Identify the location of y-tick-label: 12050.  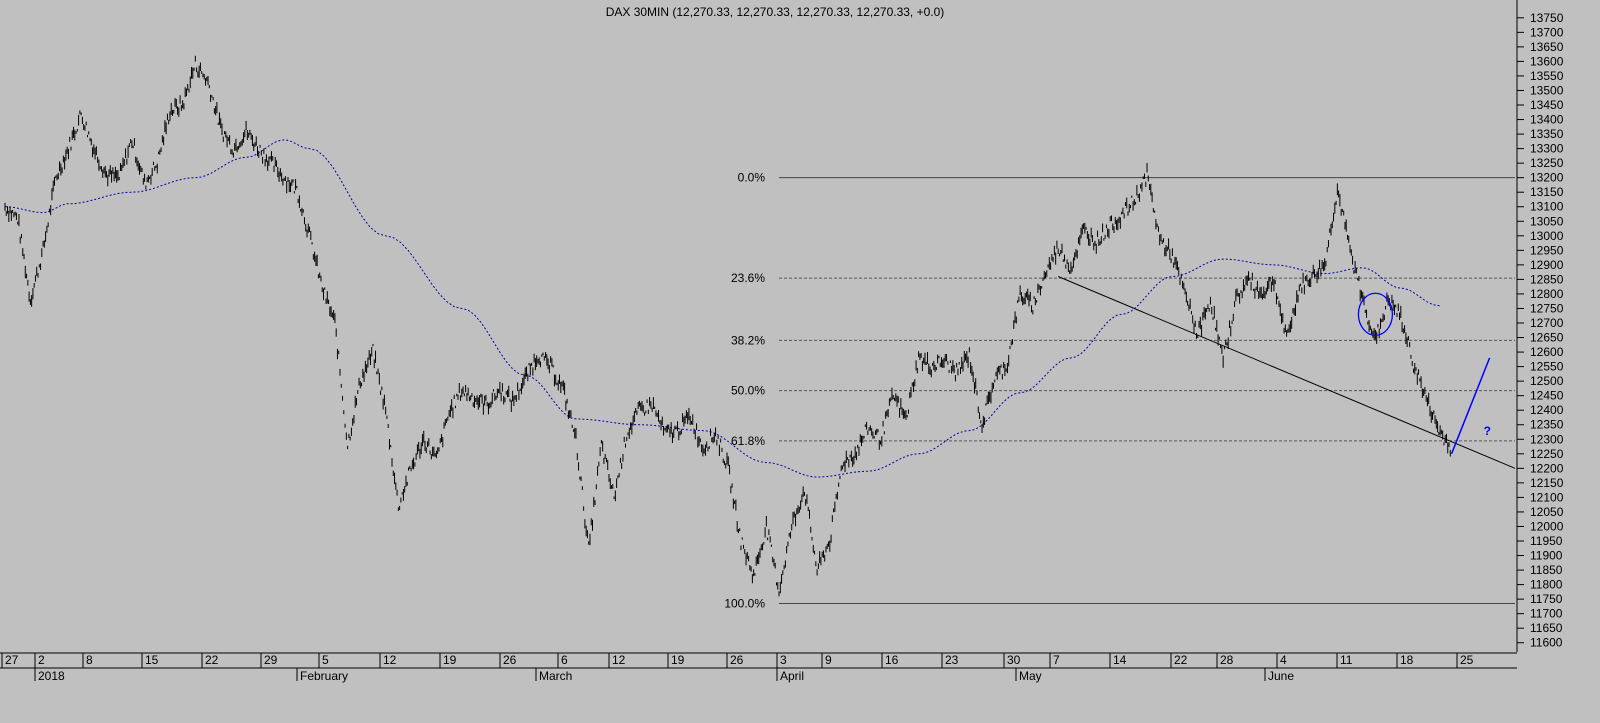
(1547, 512).